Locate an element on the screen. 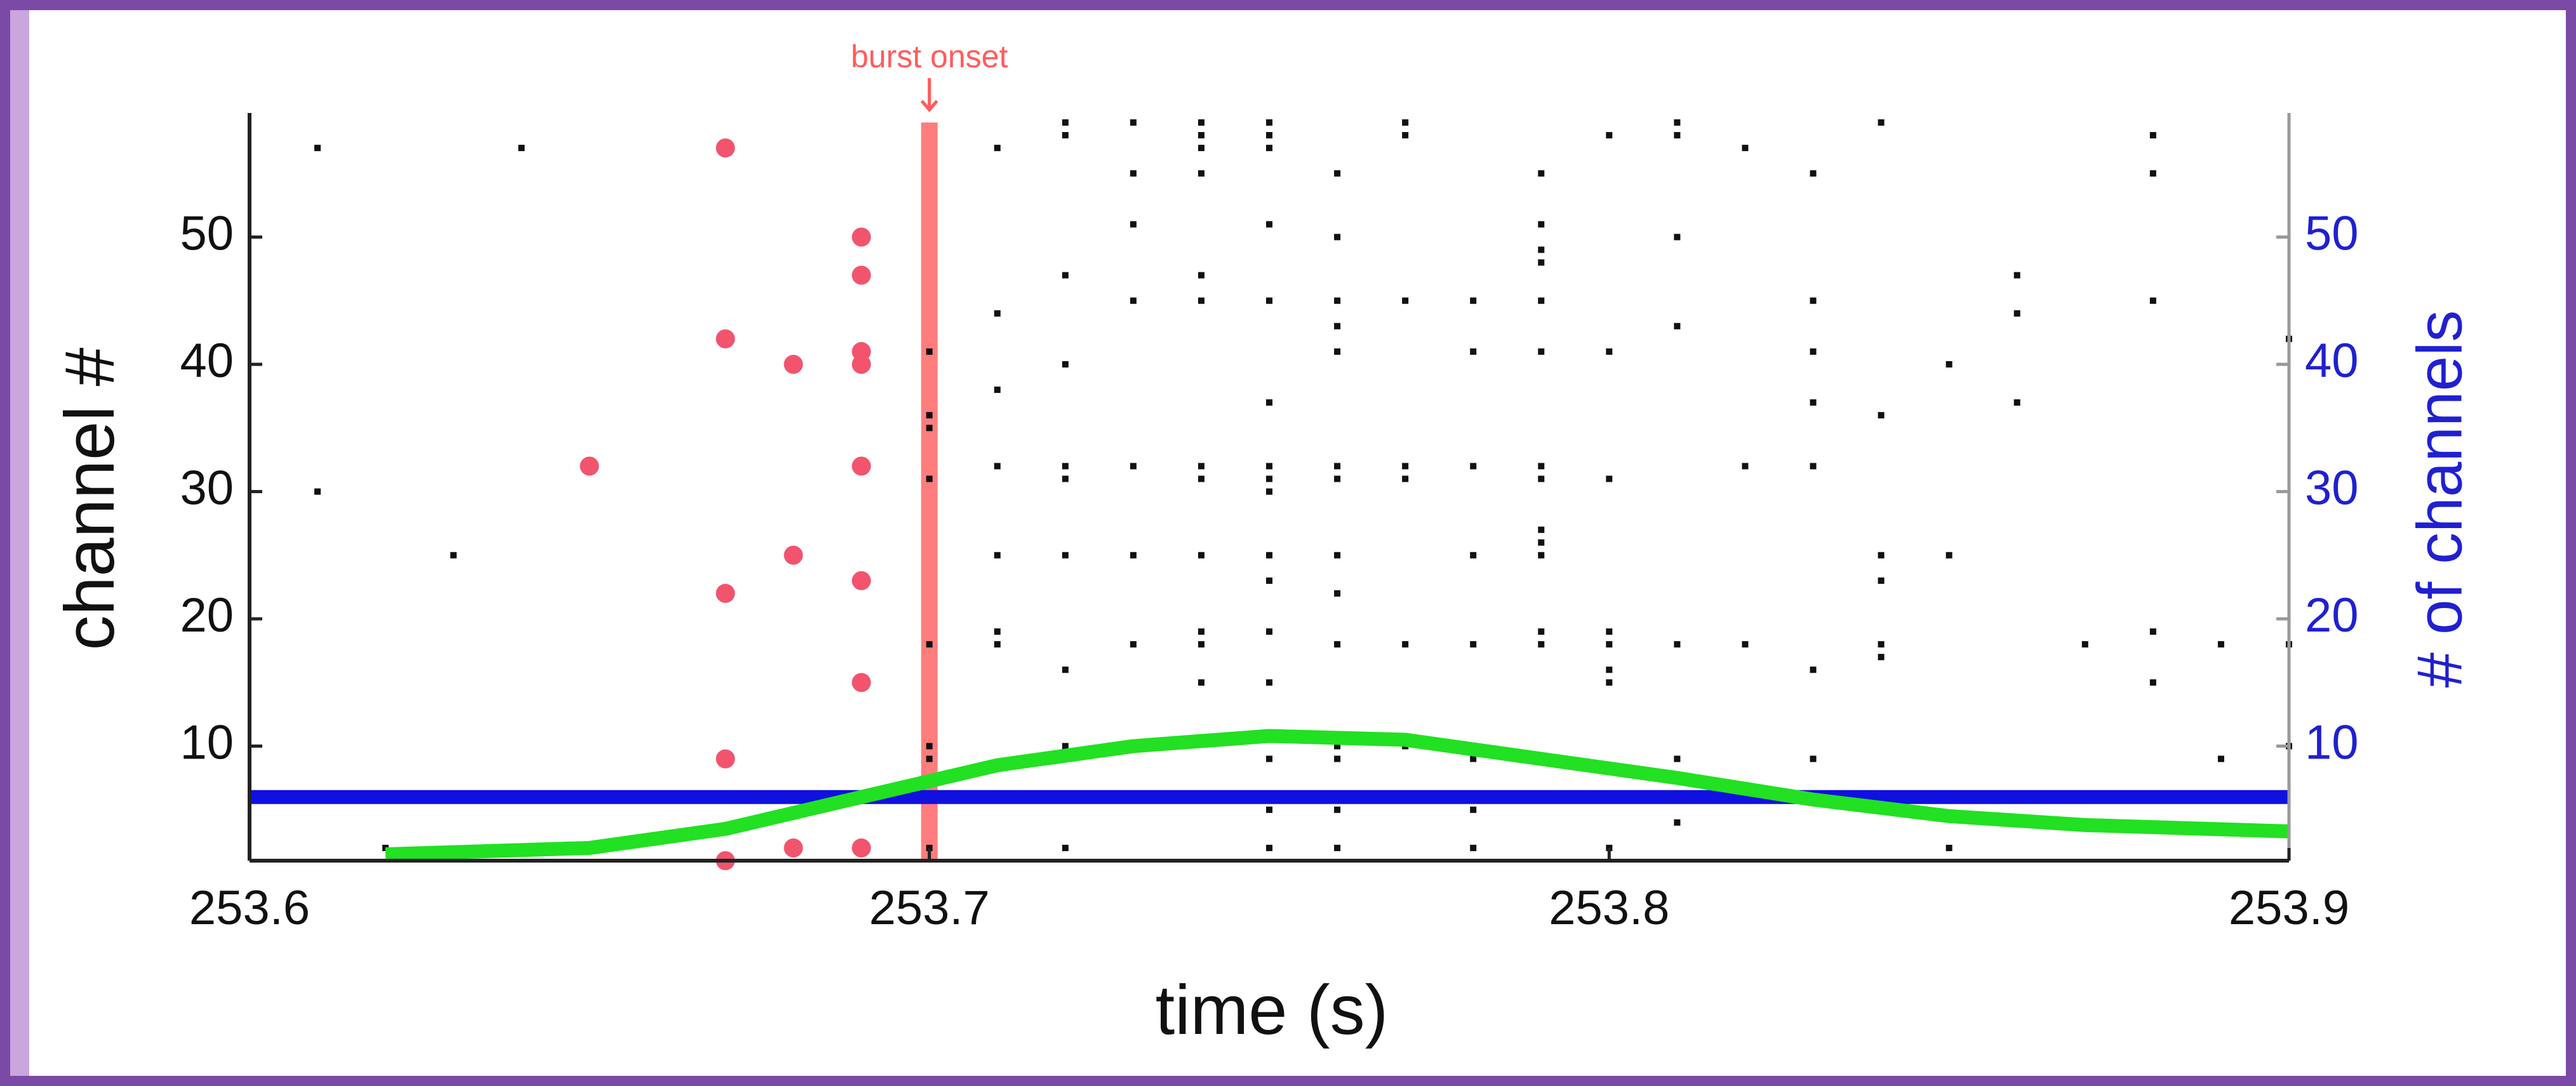  x-tick-label: 253.9 is located at coordinates (2289, 908).